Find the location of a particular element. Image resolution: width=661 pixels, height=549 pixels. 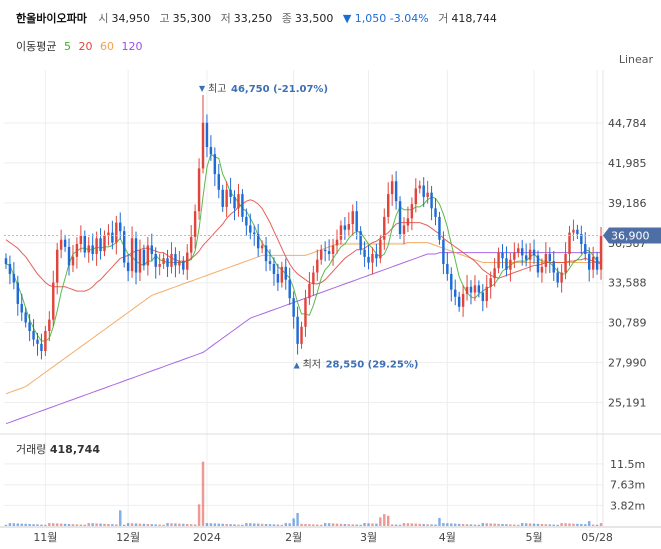

low-label: 저 is located at coordinates (225, 18).